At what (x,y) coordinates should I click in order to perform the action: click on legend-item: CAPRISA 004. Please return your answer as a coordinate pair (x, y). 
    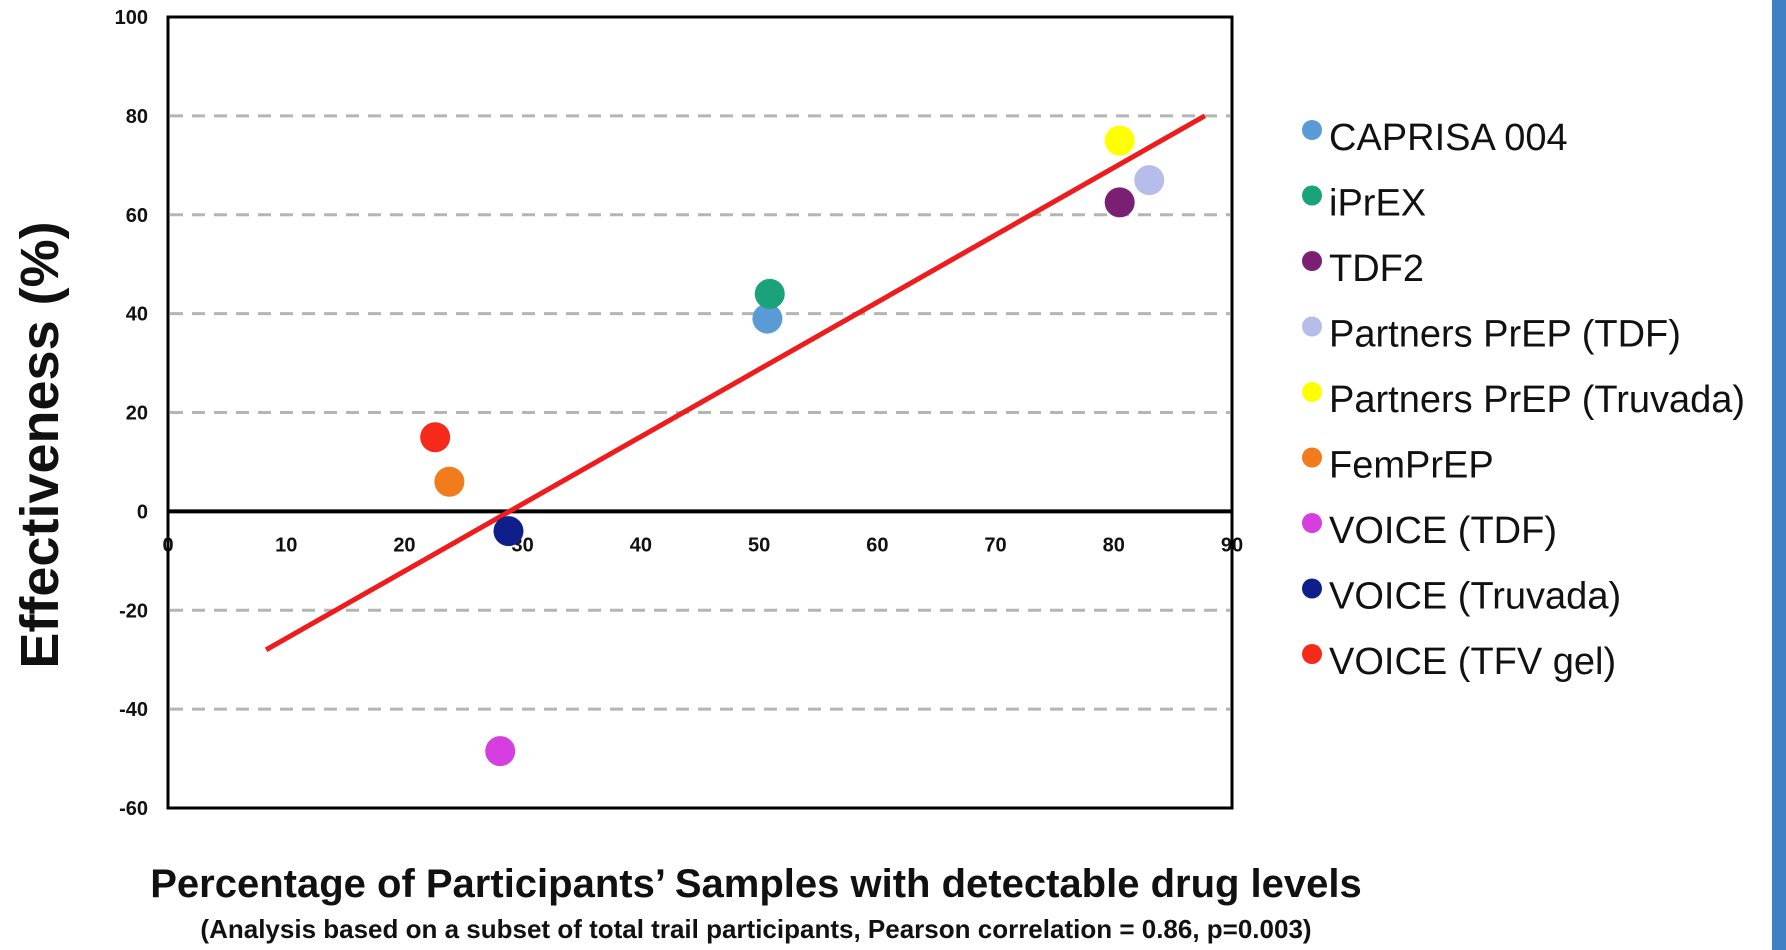
    Looking at the image, I should click on (1435, 138).